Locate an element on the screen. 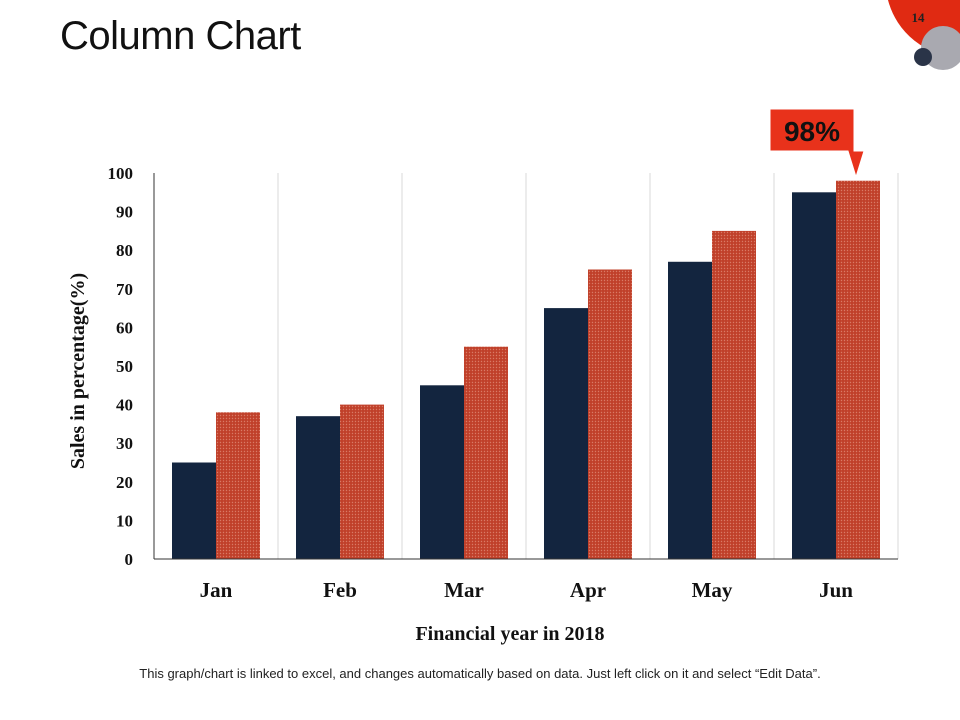 The width and height of the screenshot is (960, 720). x-tick-label: Jan is located at coordinates (216, 590).